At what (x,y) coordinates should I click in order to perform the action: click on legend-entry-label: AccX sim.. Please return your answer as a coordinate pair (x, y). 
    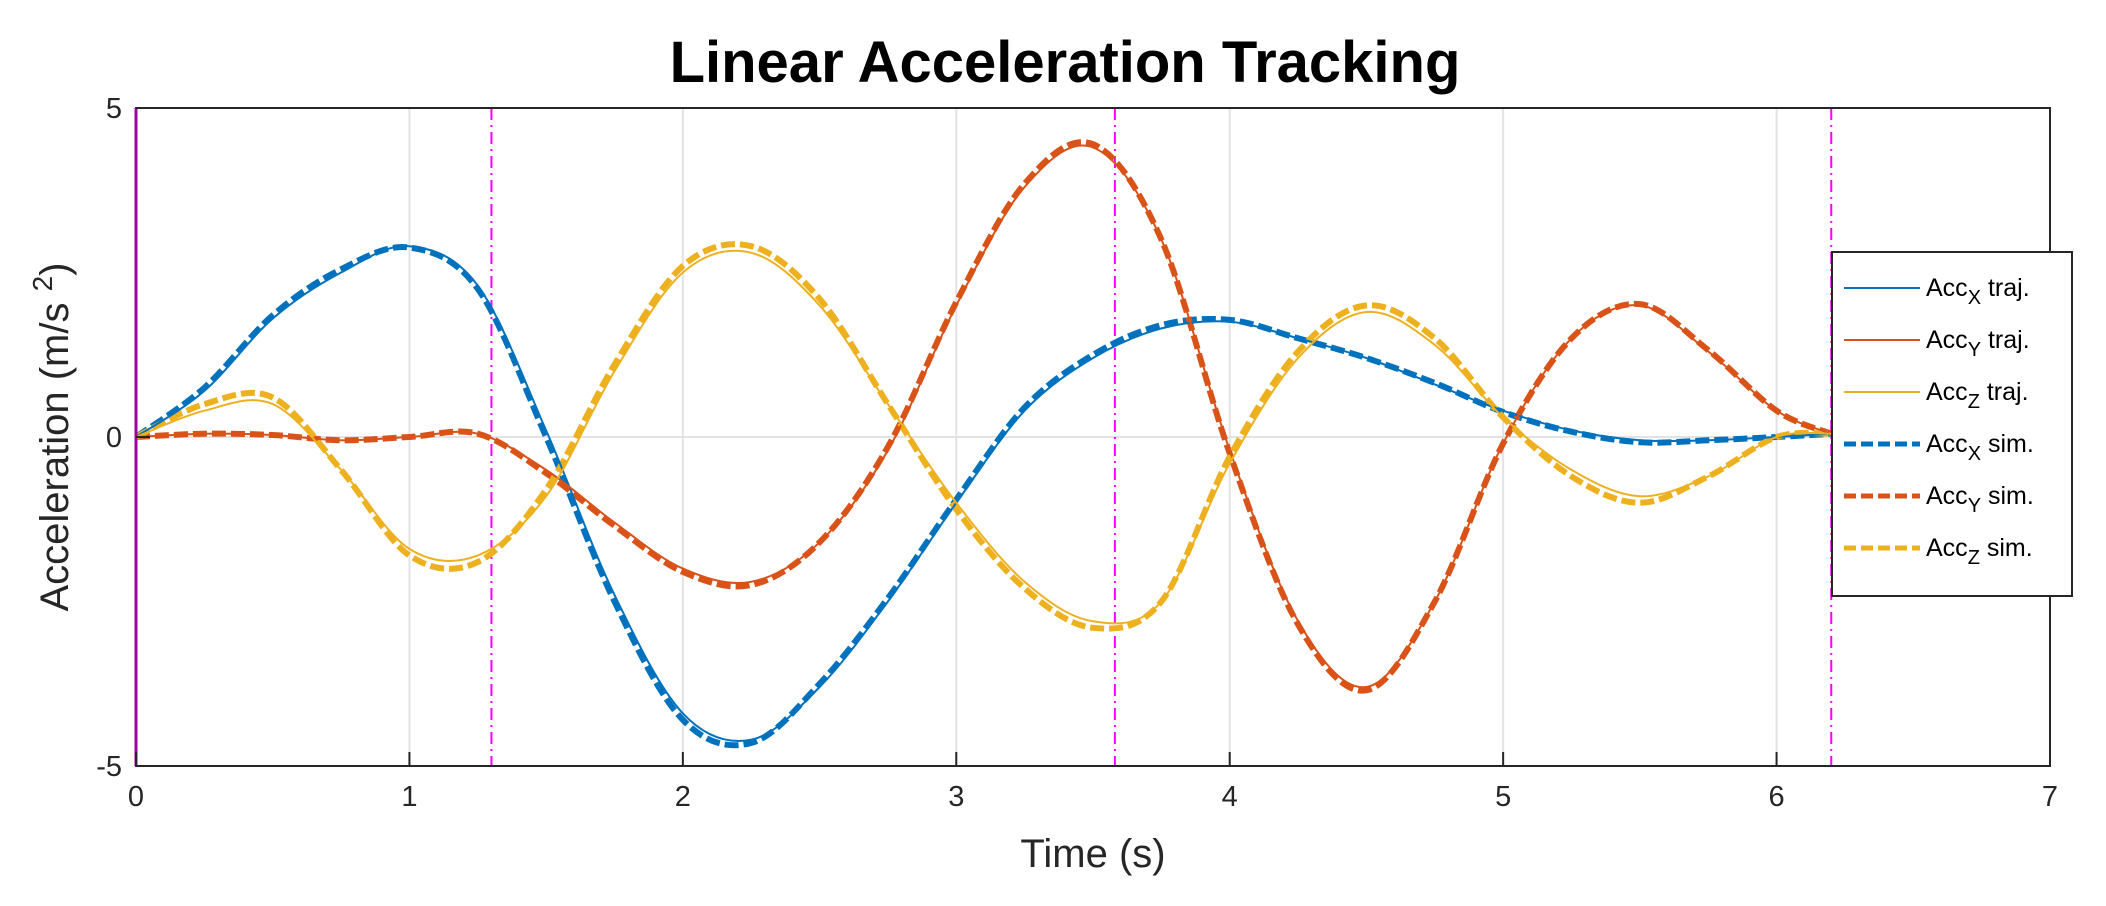
    Looking at the image, I should click on (1980, 447).